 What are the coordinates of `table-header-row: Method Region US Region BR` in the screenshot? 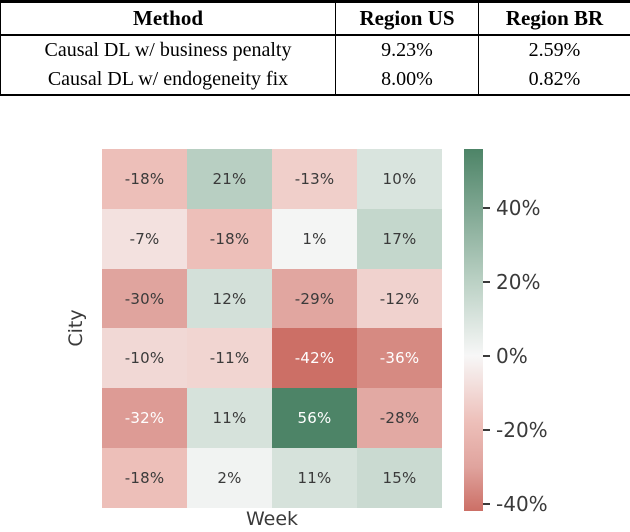 It's located at (315, 18).